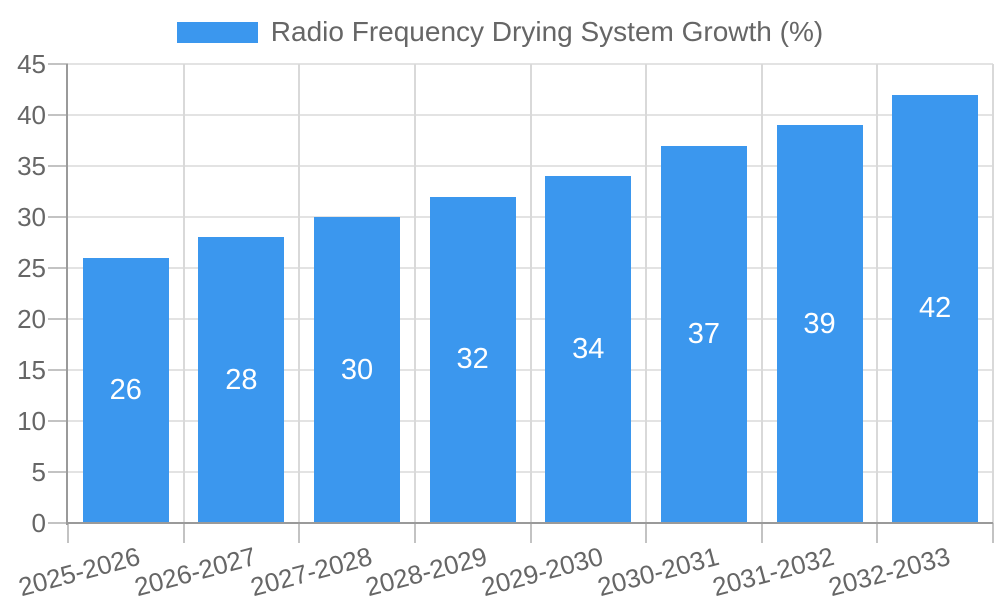 This screenshot has height=600, width=1000. I want to click on bar-2027-2028: 30, so click(357, 370).